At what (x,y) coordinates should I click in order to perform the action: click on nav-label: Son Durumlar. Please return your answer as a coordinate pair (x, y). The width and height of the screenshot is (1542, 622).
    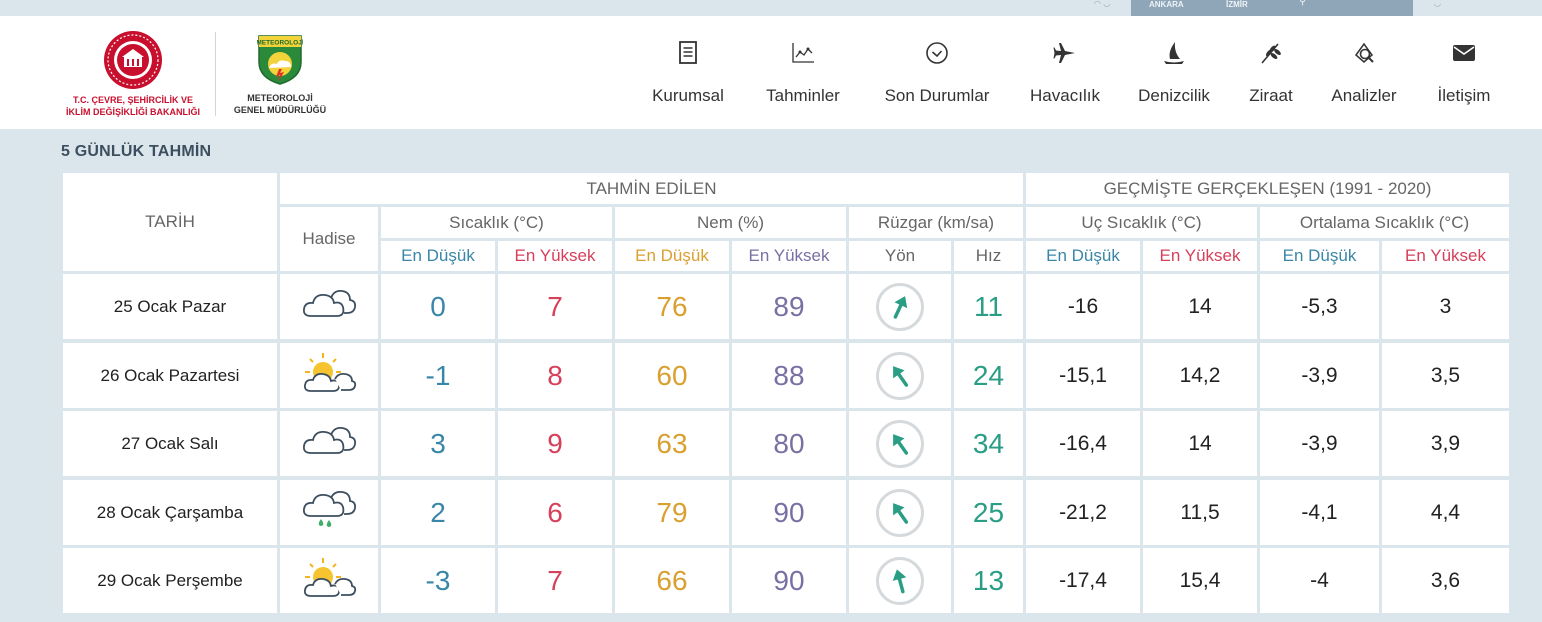
    Looking at the image, I should click on (937, 95).